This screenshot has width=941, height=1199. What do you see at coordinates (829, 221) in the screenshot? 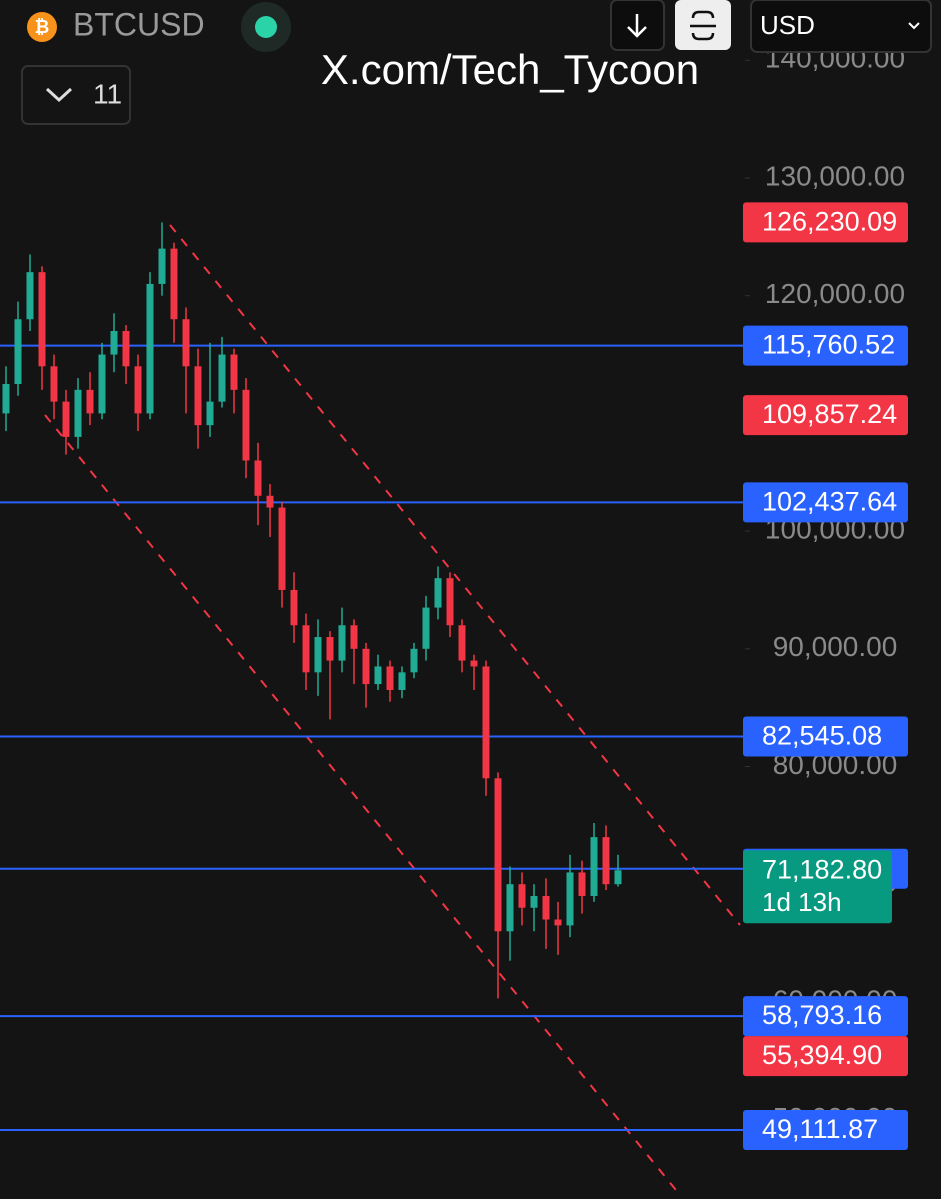
I see `marker-label: 126,230.09` at bounding box center [829, 221].